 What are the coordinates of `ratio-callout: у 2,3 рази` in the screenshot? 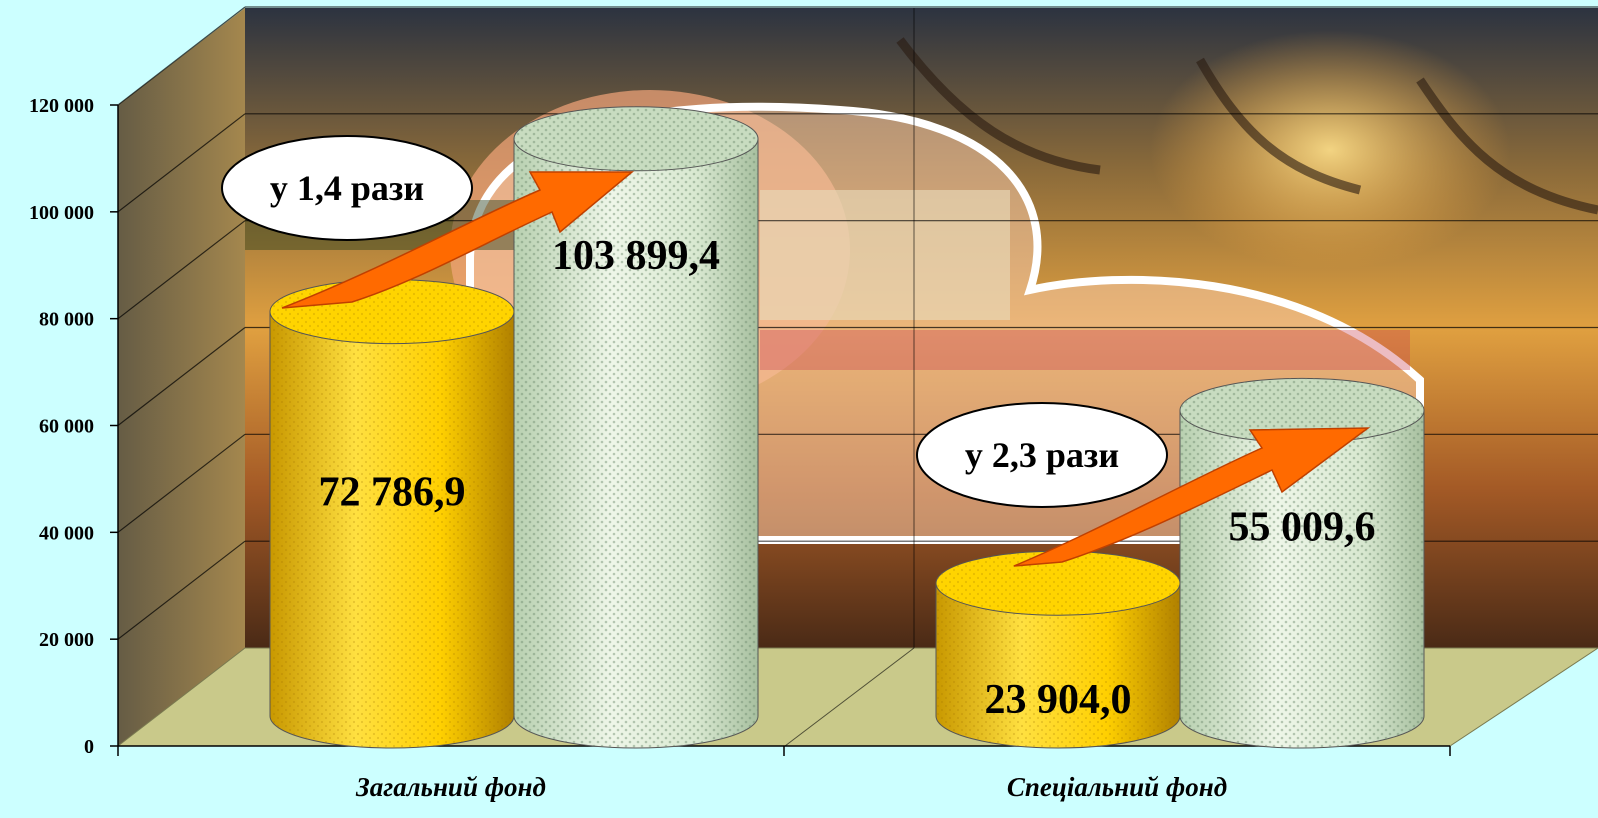 It's located at (1042, 455).